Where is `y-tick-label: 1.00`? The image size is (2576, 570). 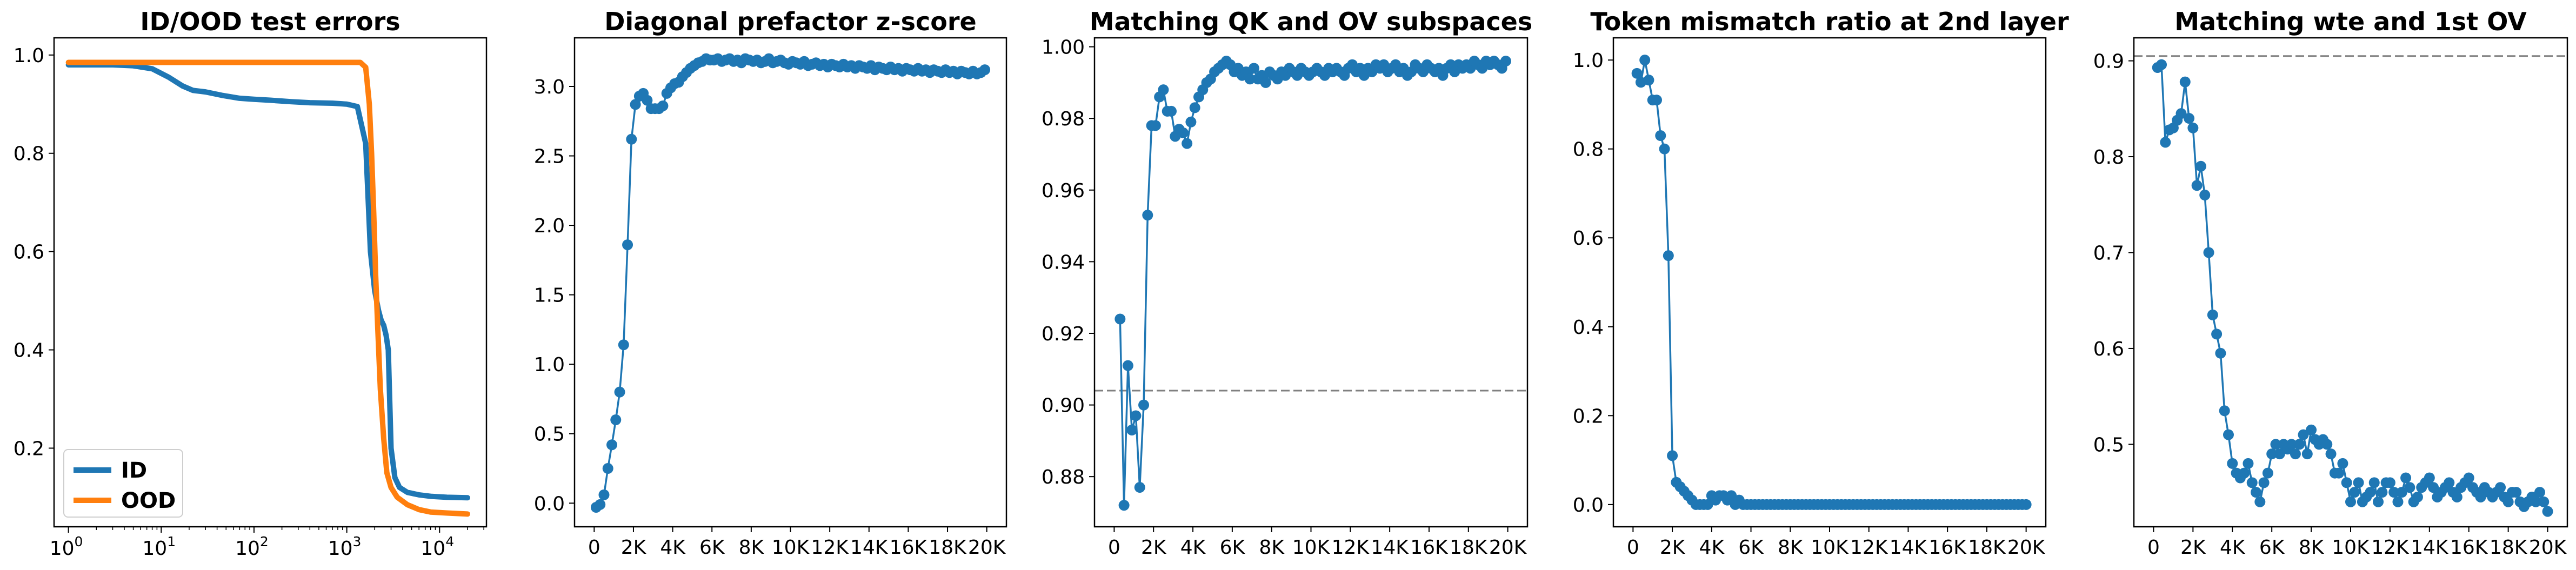
y-tick-label: 1.00 is located at coordinates (1064, 48).